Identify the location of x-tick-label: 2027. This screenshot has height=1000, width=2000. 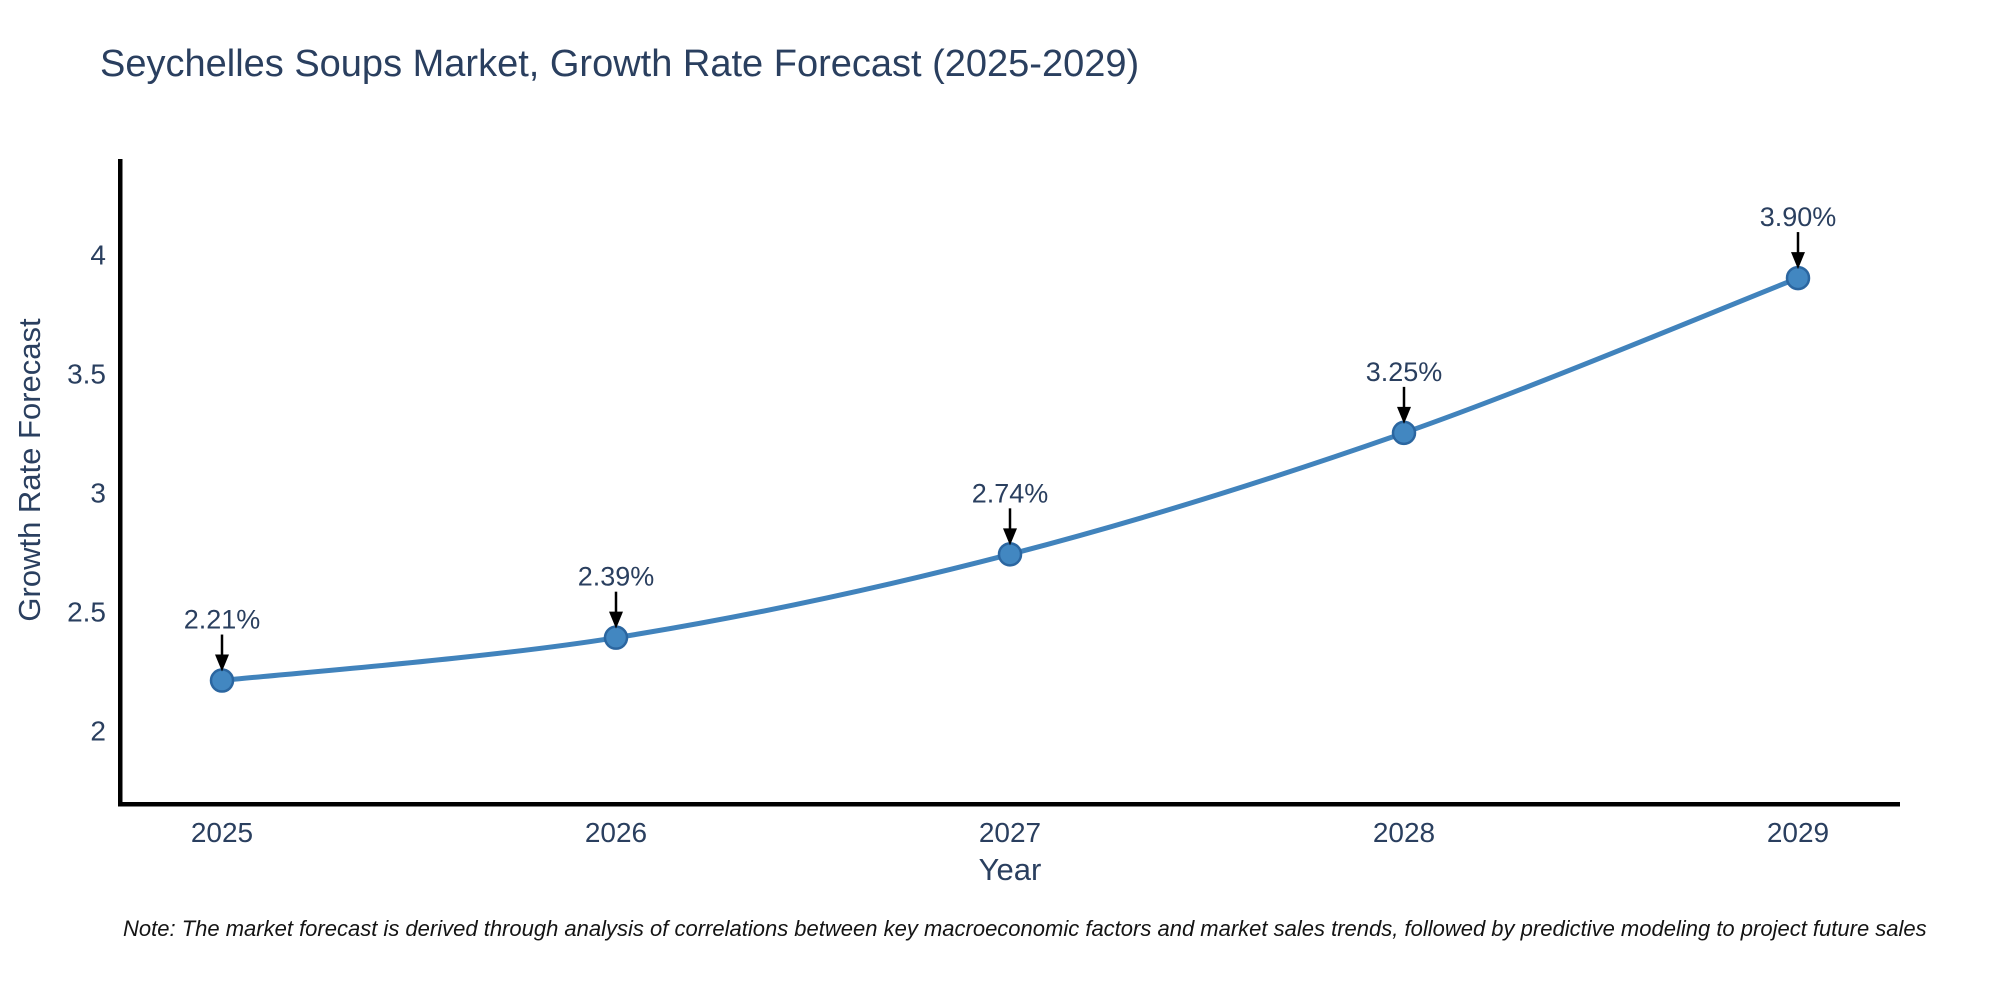
(1010, 832).